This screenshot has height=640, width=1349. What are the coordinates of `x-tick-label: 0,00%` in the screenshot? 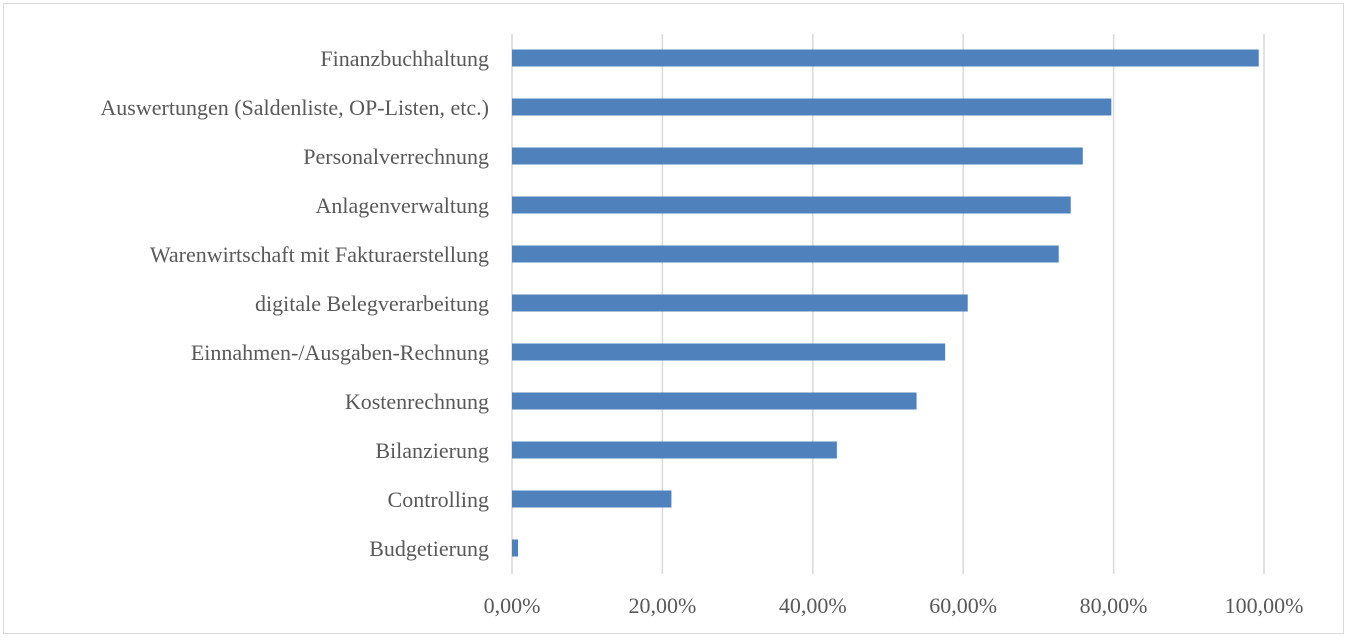 It's located at (512, 605).